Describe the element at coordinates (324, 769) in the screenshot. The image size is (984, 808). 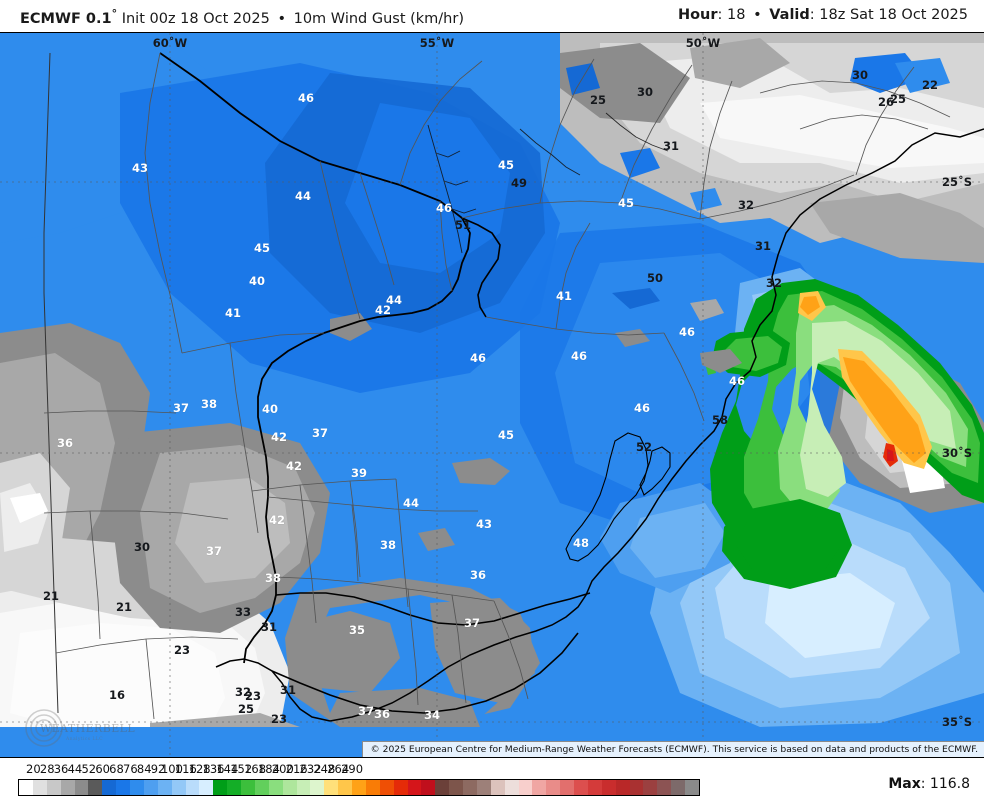
I see `colorbar-tick: 248` at that location.